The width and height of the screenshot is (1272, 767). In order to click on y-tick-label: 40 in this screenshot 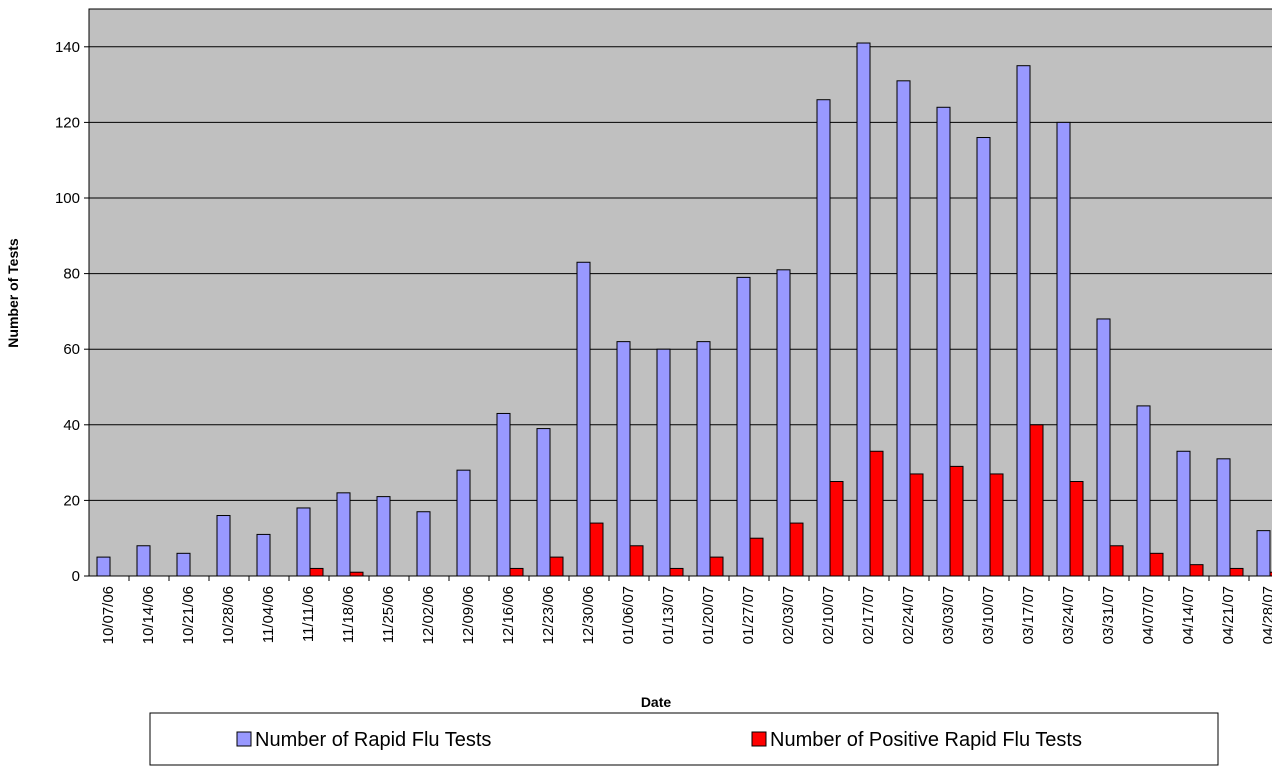, I will do `click(71, 425)`.